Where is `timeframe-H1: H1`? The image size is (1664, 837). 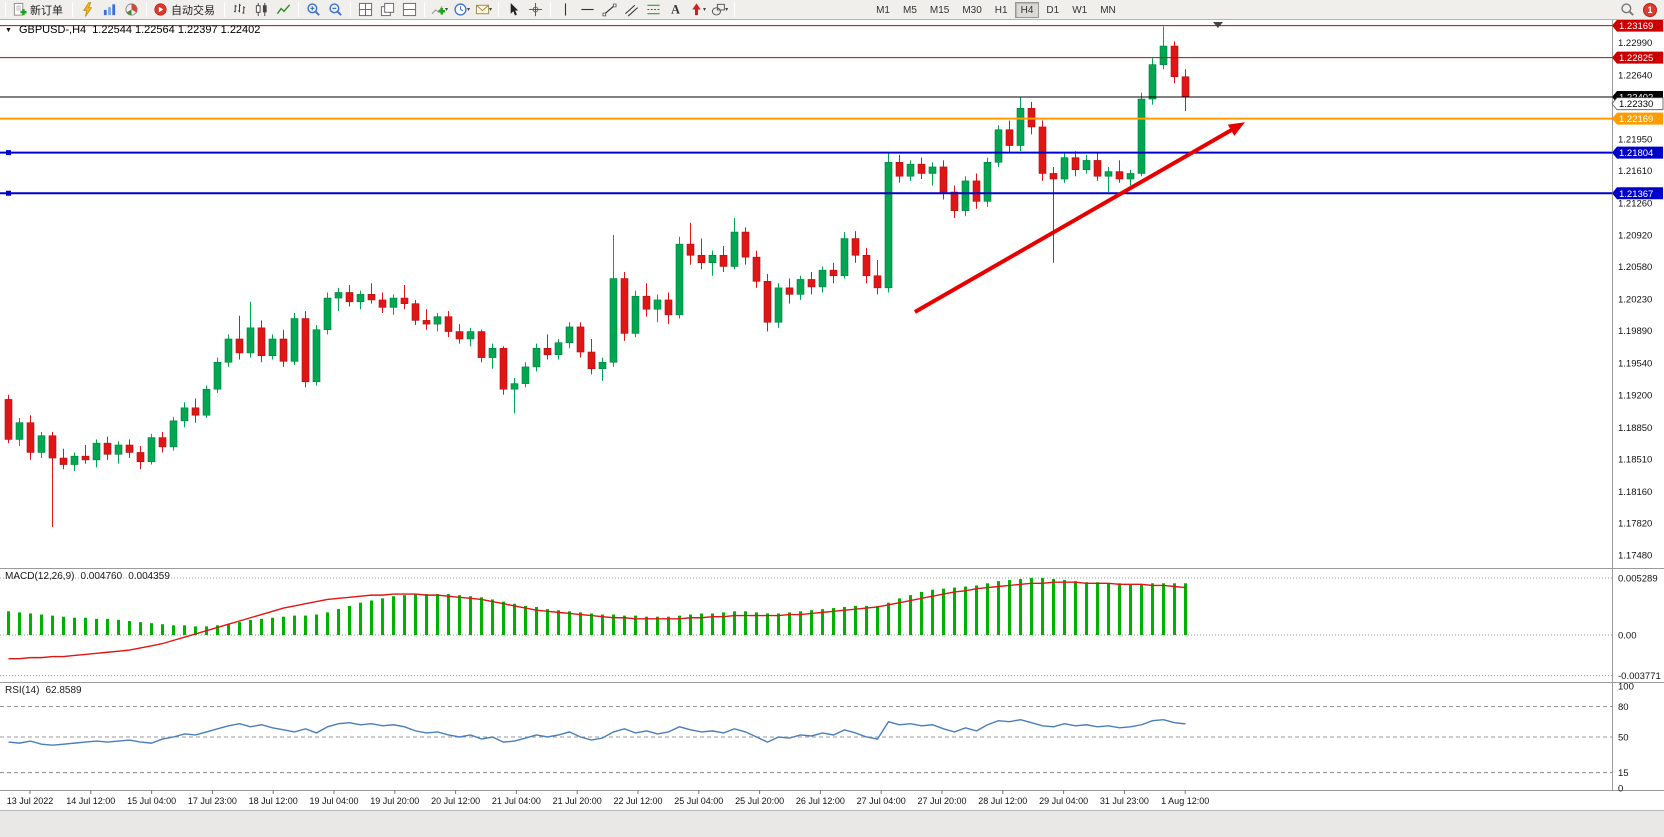 timeframe-H1: H1 is located at coordinates (1001, 10).